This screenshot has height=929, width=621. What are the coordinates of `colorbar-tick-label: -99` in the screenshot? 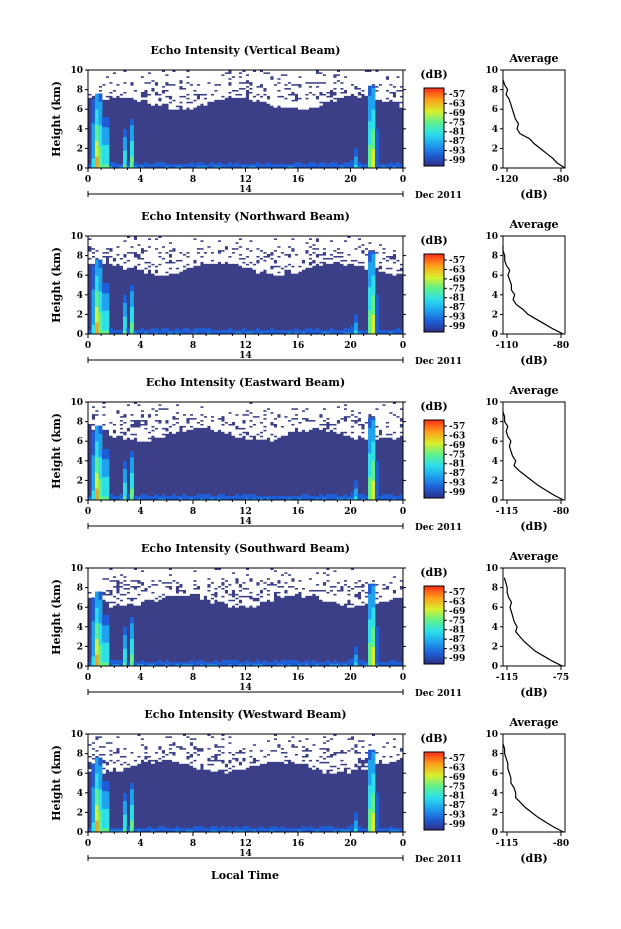 It's located at (457, 825).